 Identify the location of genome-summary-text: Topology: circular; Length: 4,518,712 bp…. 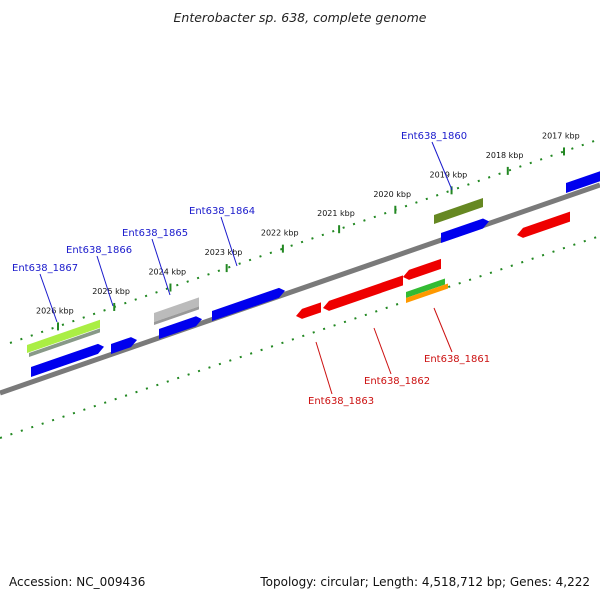
(425, 582).